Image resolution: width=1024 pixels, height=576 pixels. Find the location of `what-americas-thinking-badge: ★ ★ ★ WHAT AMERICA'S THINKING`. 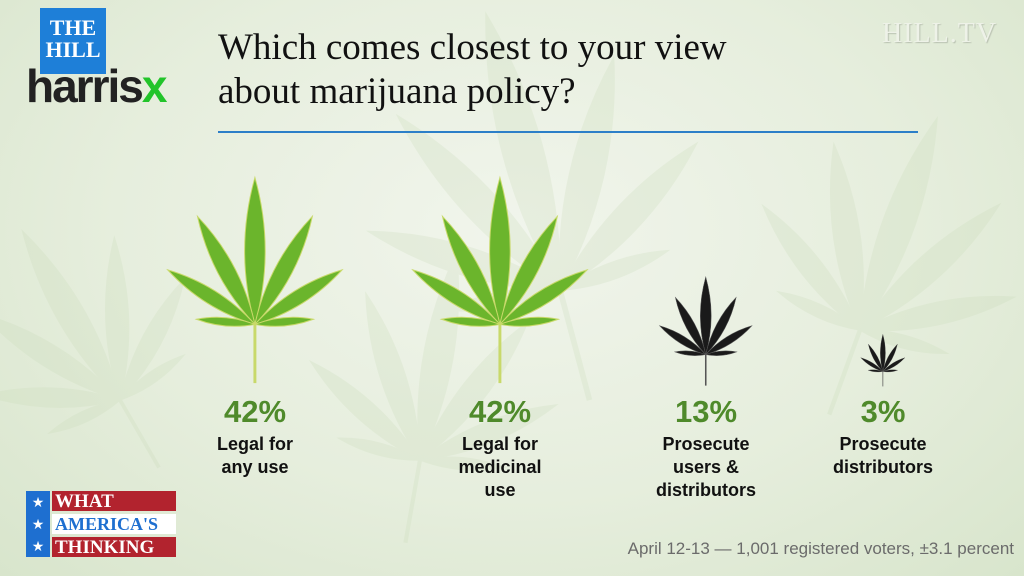

what-americas-thinking-badge: ★ ★ ★ WHAT AMERICA'S THINKING is located at coordinates (101, 524).